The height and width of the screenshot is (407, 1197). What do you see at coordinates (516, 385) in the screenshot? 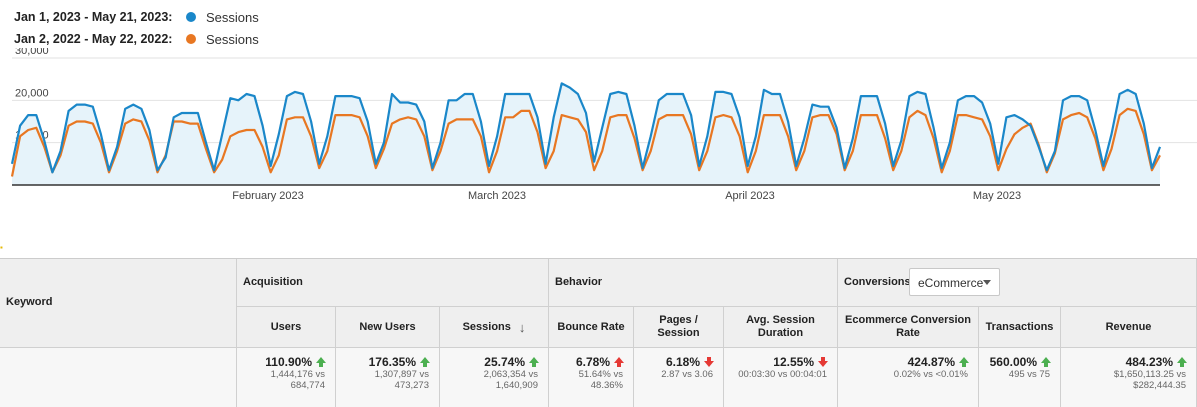
I see `comparison-line-2: 1,640,909` at bounding box center [516, 385].